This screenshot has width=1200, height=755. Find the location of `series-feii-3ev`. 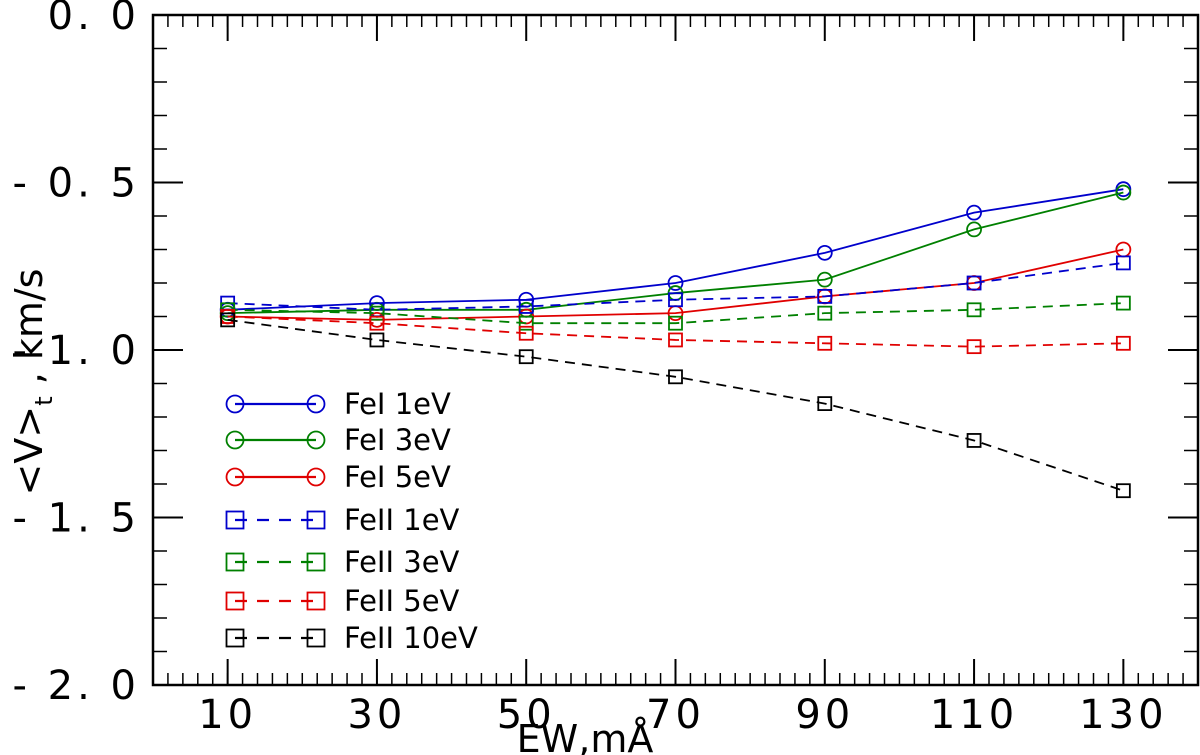

series-feii-3ev is located at coordinates (675, 313).